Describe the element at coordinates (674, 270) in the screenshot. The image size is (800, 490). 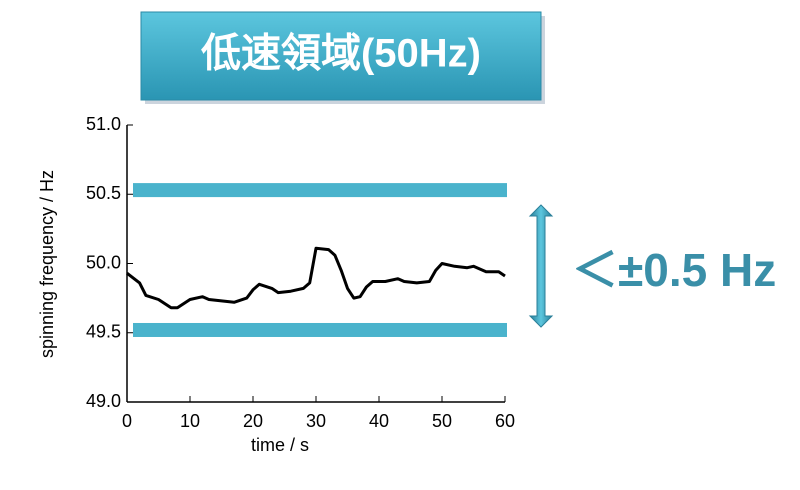
I see `annotation: ＜±0.5 Hz` at that location.